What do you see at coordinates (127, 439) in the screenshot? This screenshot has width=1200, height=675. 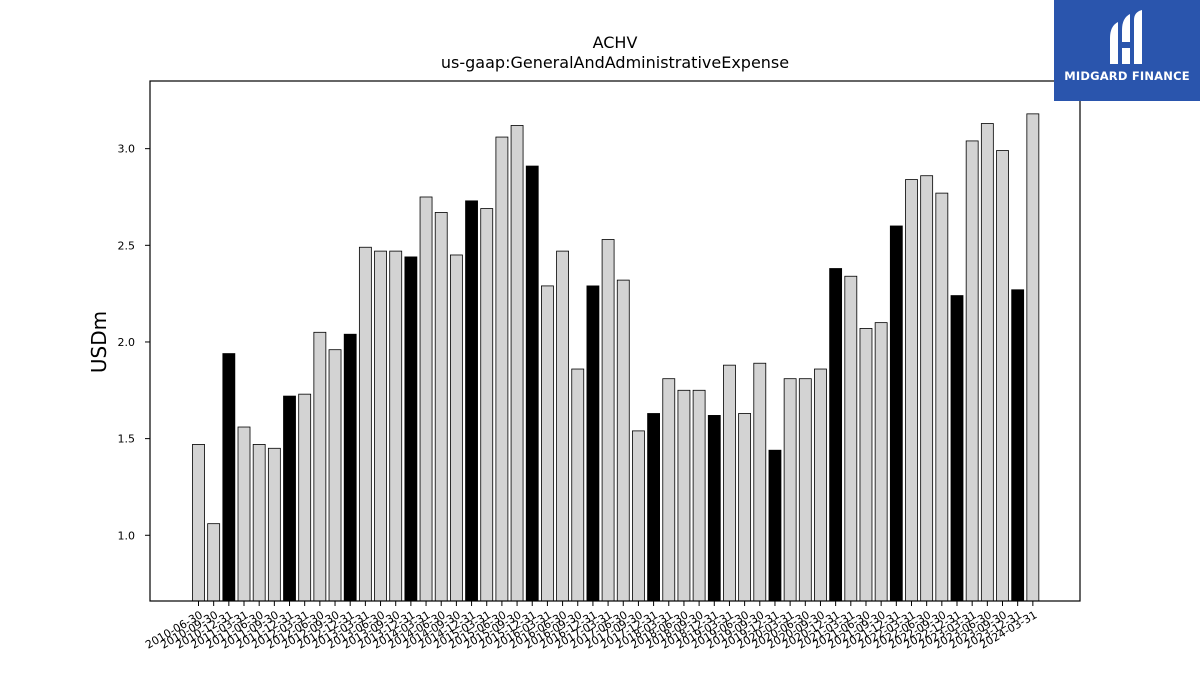 I see `y-tick-label: 1.5` at bounding box center [127, 439].